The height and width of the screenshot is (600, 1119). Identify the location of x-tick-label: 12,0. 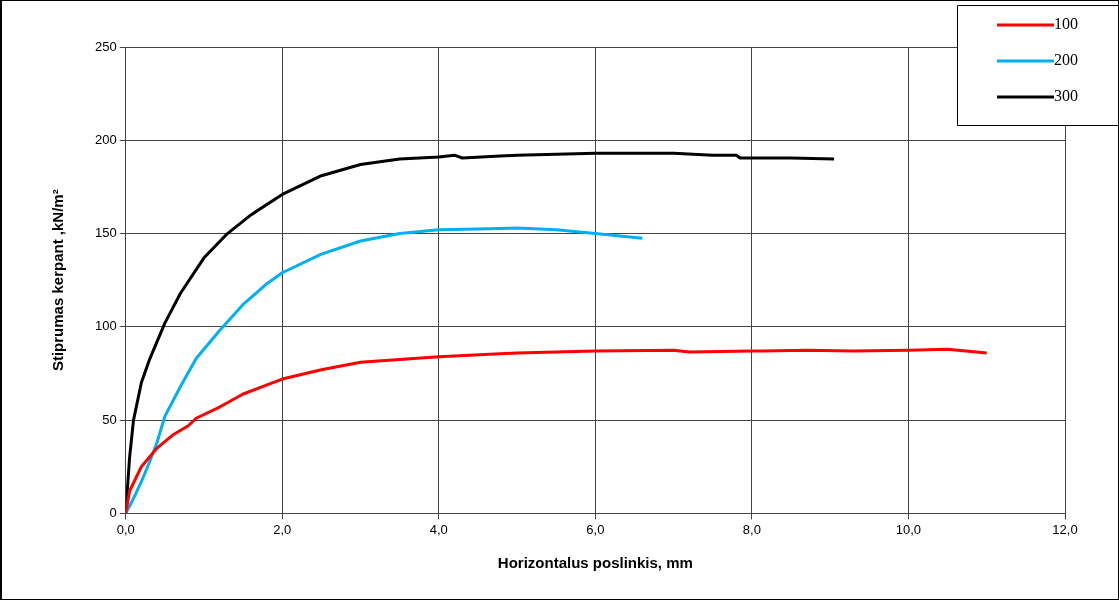
(1065, 529).